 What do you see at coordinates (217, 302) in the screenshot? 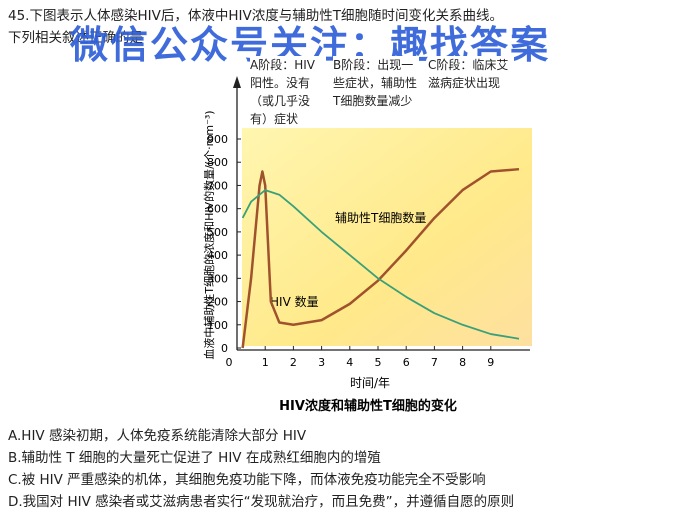
I see `y-tick-label: 200` at bounding box center [217, 302].